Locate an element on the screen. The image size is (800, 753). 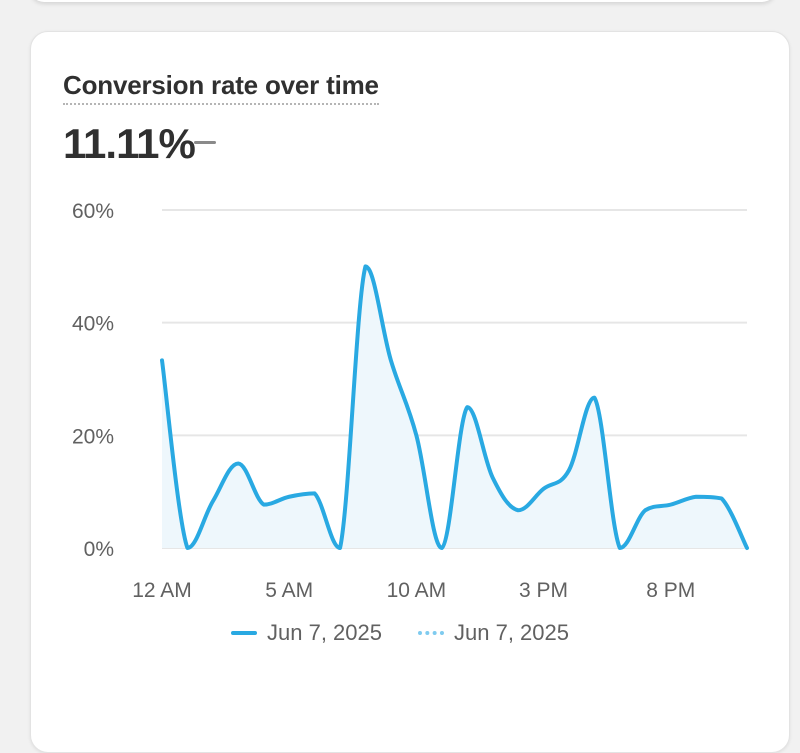
metric-value: 11.11% is located at coordinates (129, 143).